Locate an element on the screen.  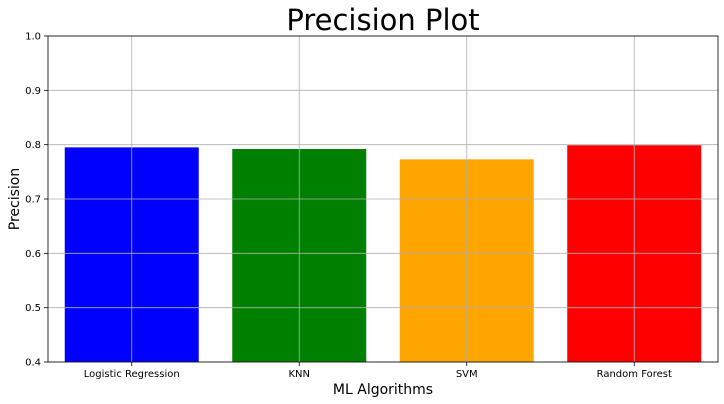
y-tick-label: 0.7 is located at coordinates (33, 200).